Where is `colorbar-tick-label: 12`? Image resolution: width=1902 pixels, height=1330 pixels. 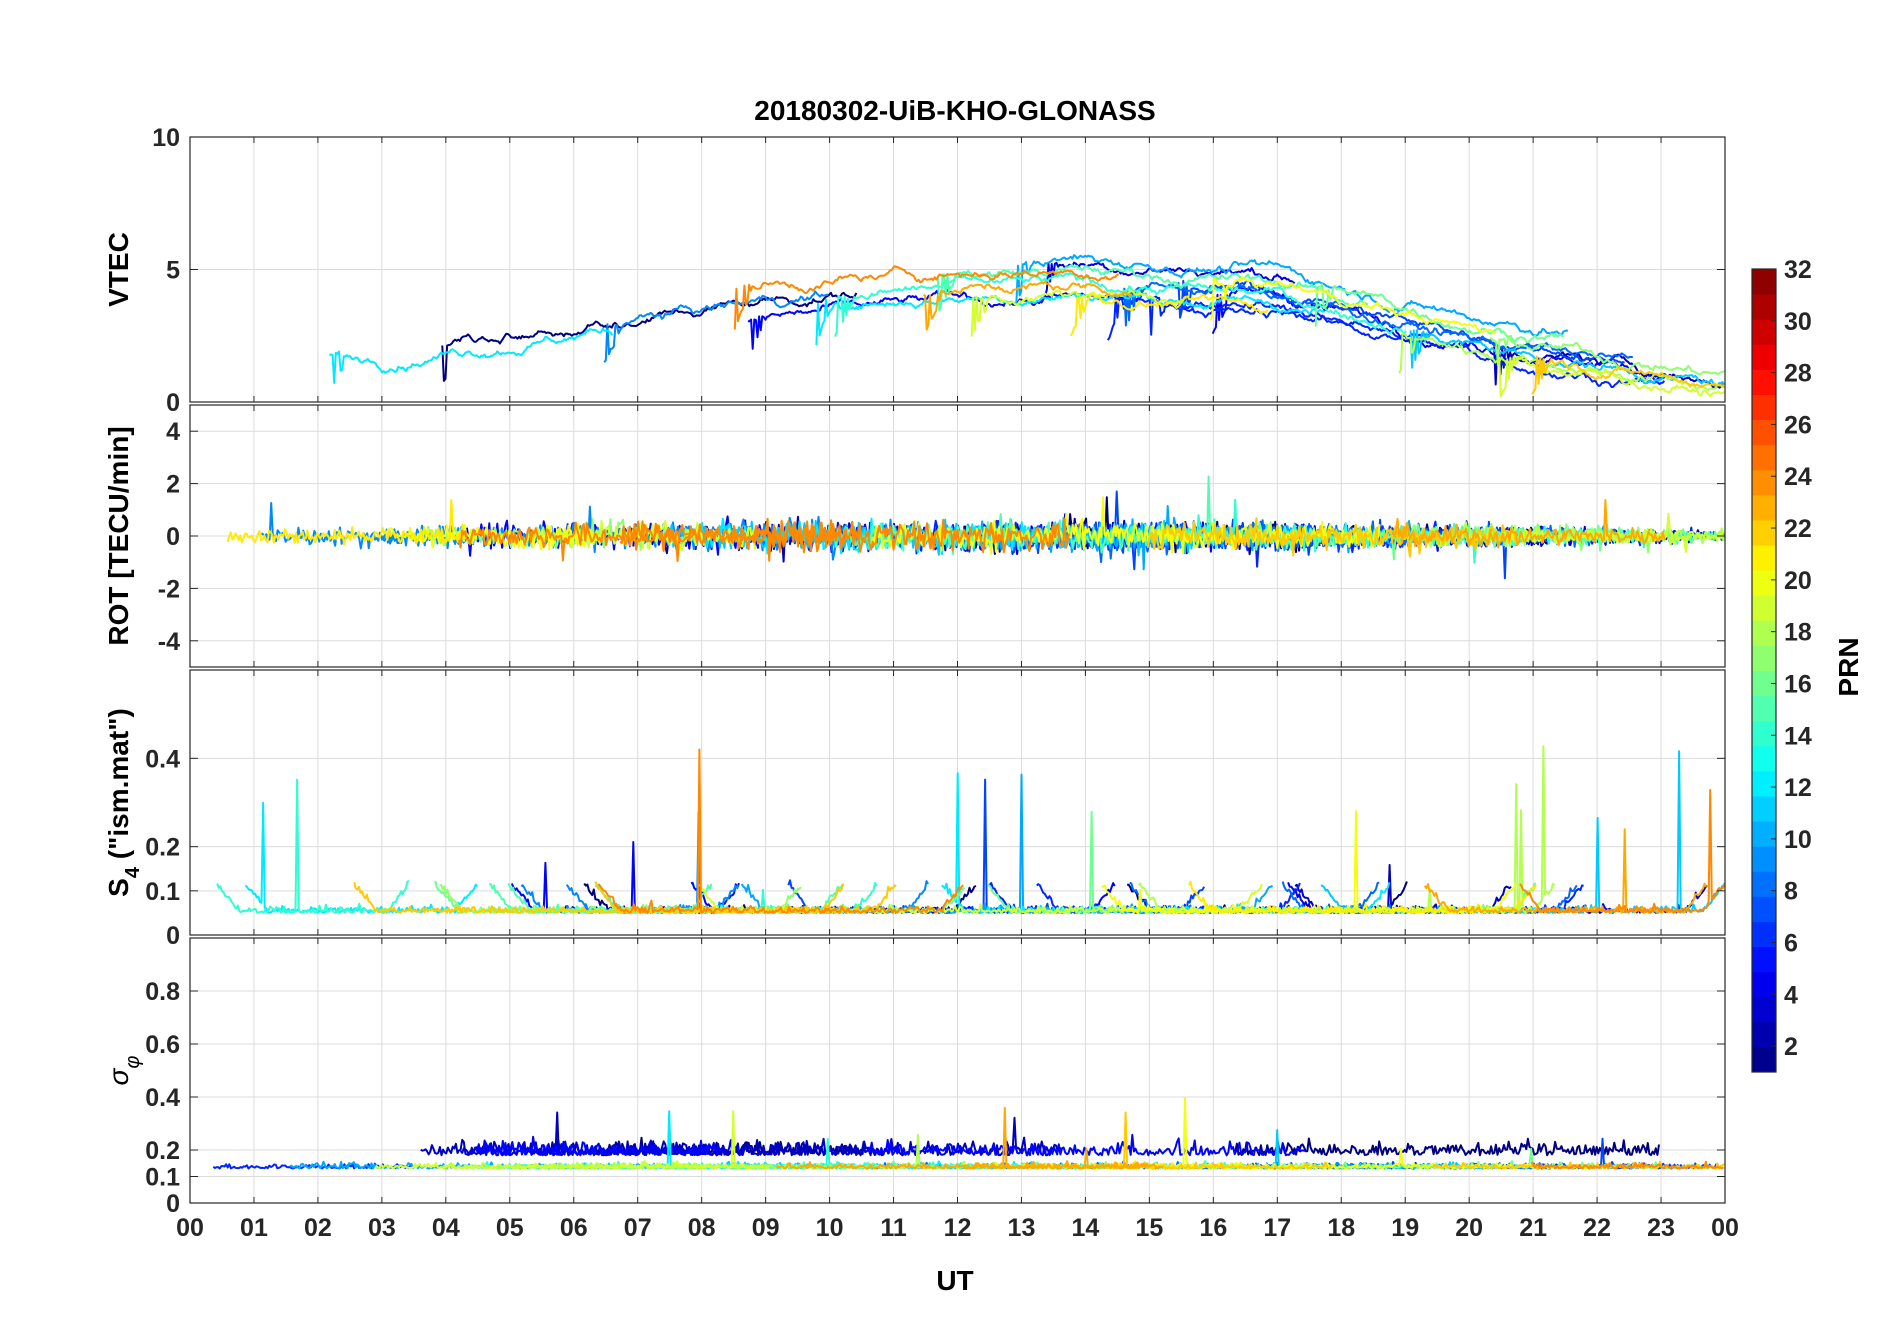
colorbar-tick-label: 12 is located at coordinates (1798, 788).